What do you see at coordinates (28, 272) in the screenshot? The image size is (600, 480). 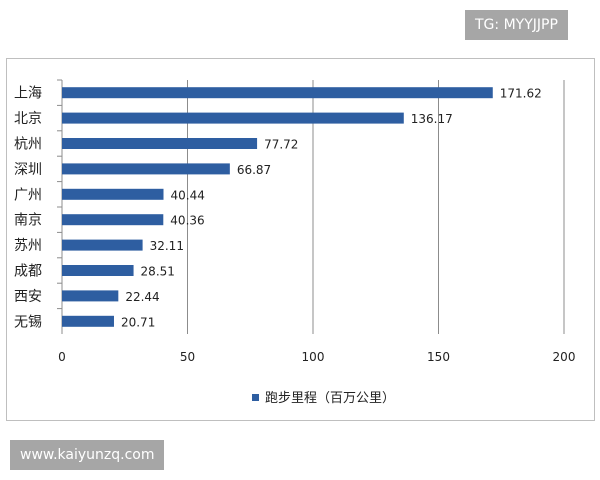 I see `category-label: 成都` at bounding box center [28, 272].